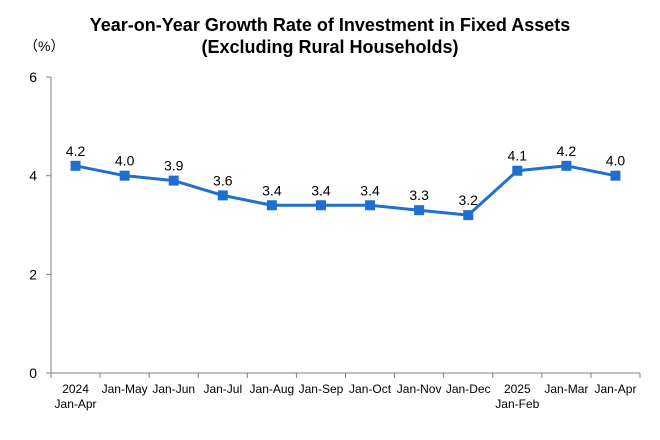 This screenshot has width=660, height=440. I want to click on x-tick-label: Jan-Apr, so click(615, 389).